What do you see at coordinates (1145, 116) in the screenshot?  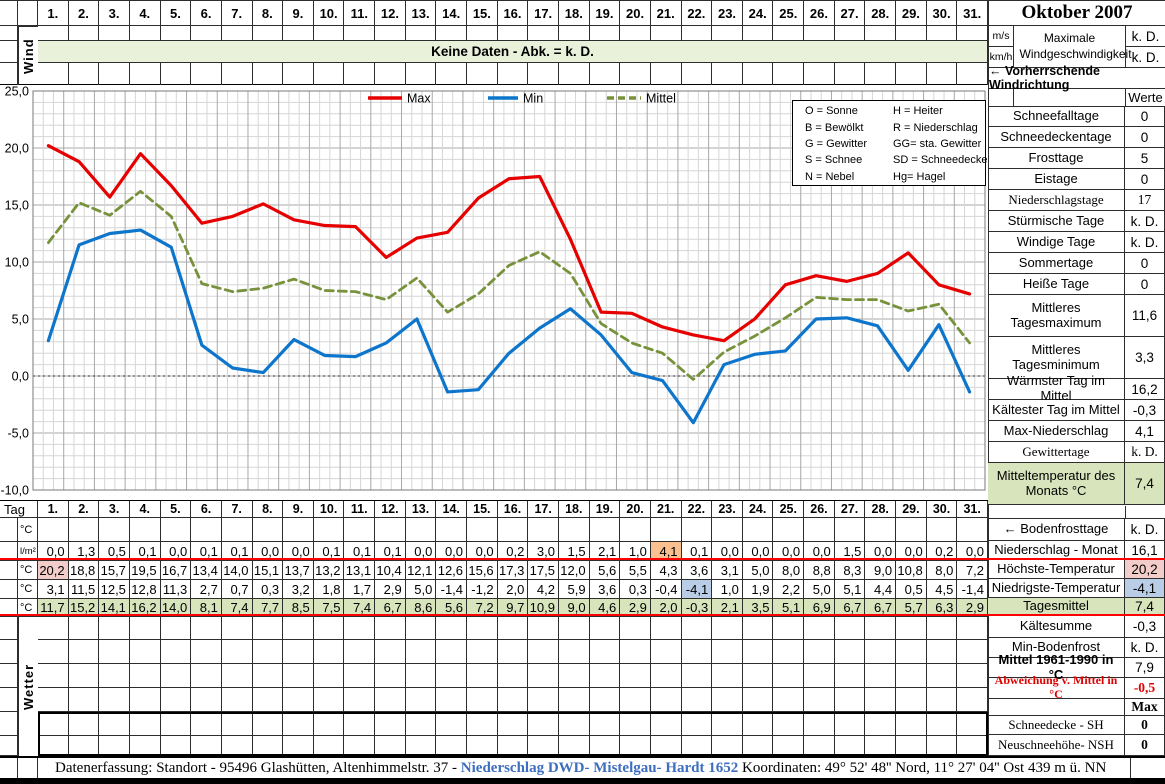 I see `stat-0-value: 0` at bounding box center [1145, 116].